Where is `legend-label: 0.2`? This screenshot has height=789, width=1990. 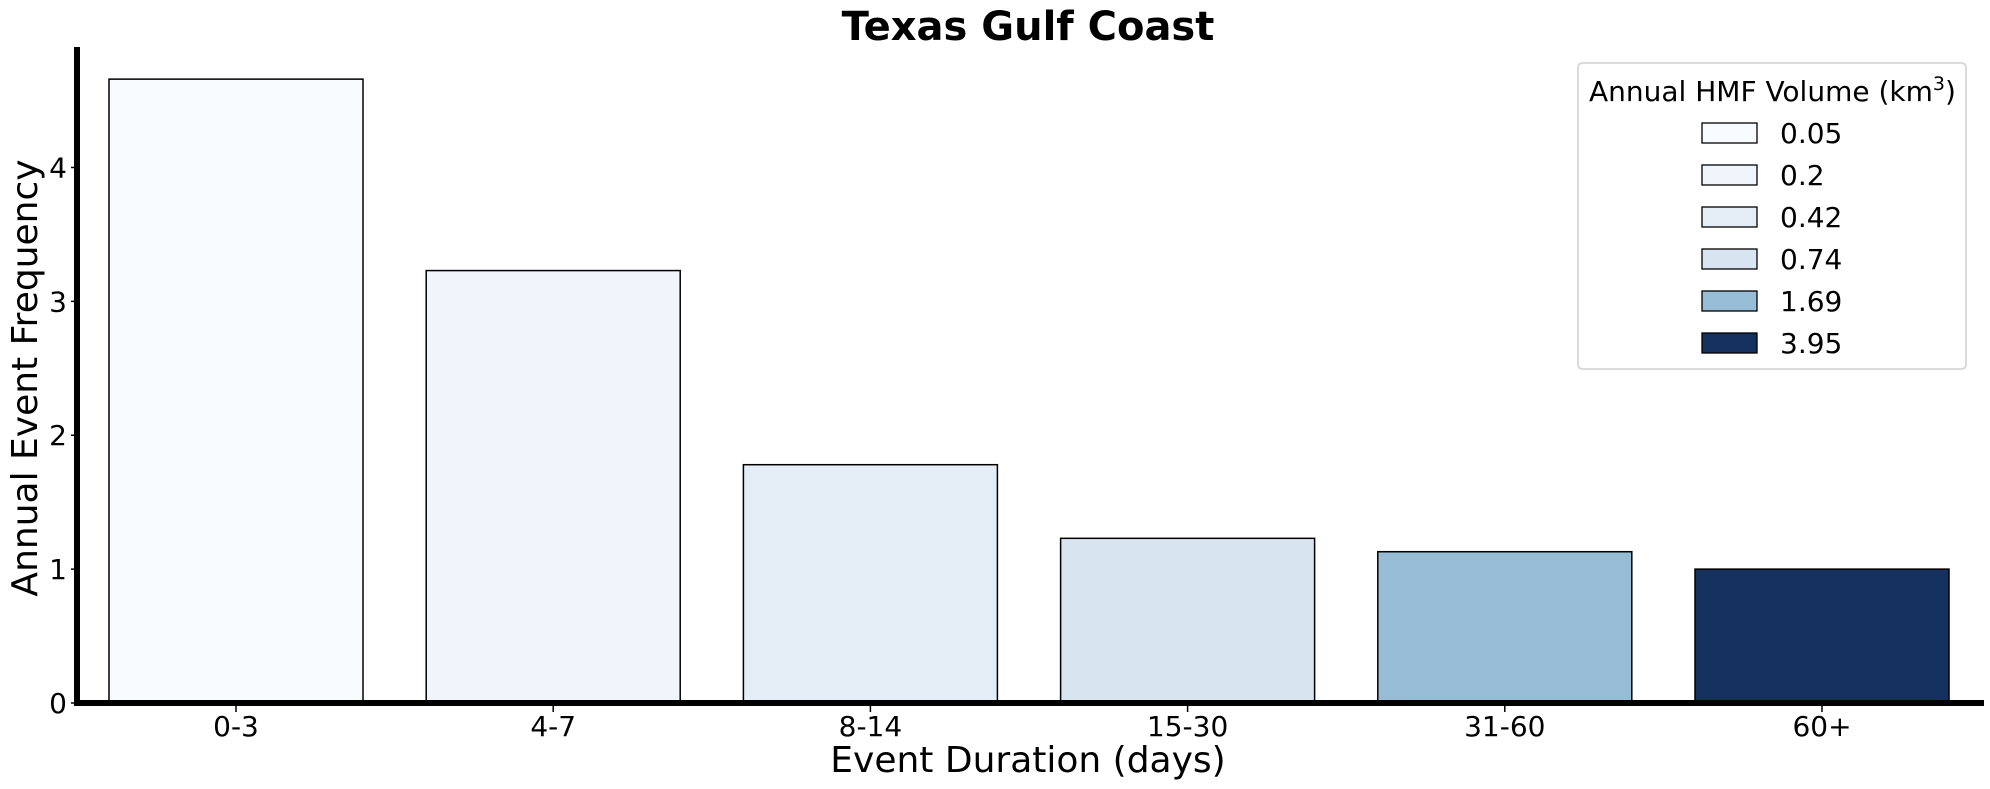 legend-label: 0.2 is located at coordinates (1802, 175).